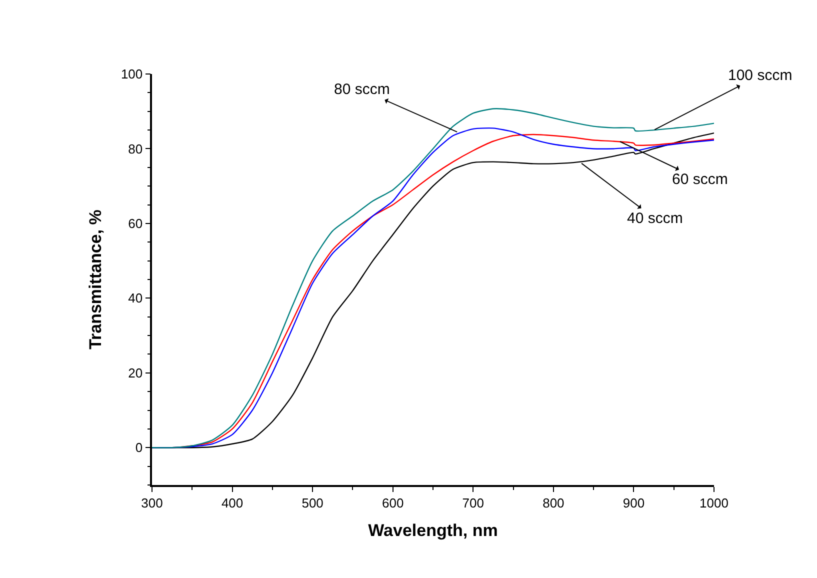  I want to click on x-axis-title: Wavelength, nm, so click(433, 530).